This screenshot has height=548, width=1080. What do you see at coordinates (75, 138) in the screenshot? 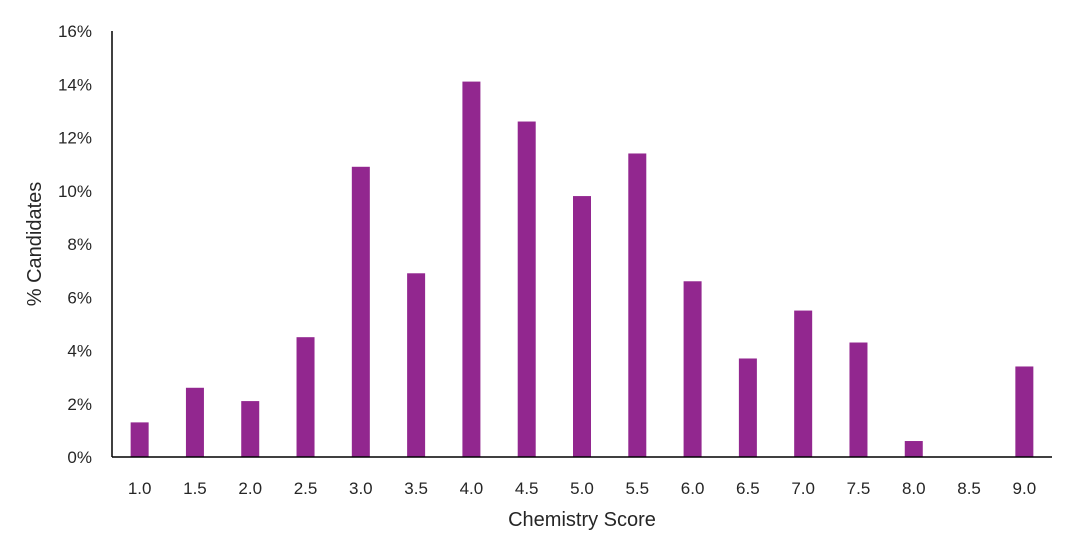
I see `y-tick-label: 12%` at bounding box center [75, 138].